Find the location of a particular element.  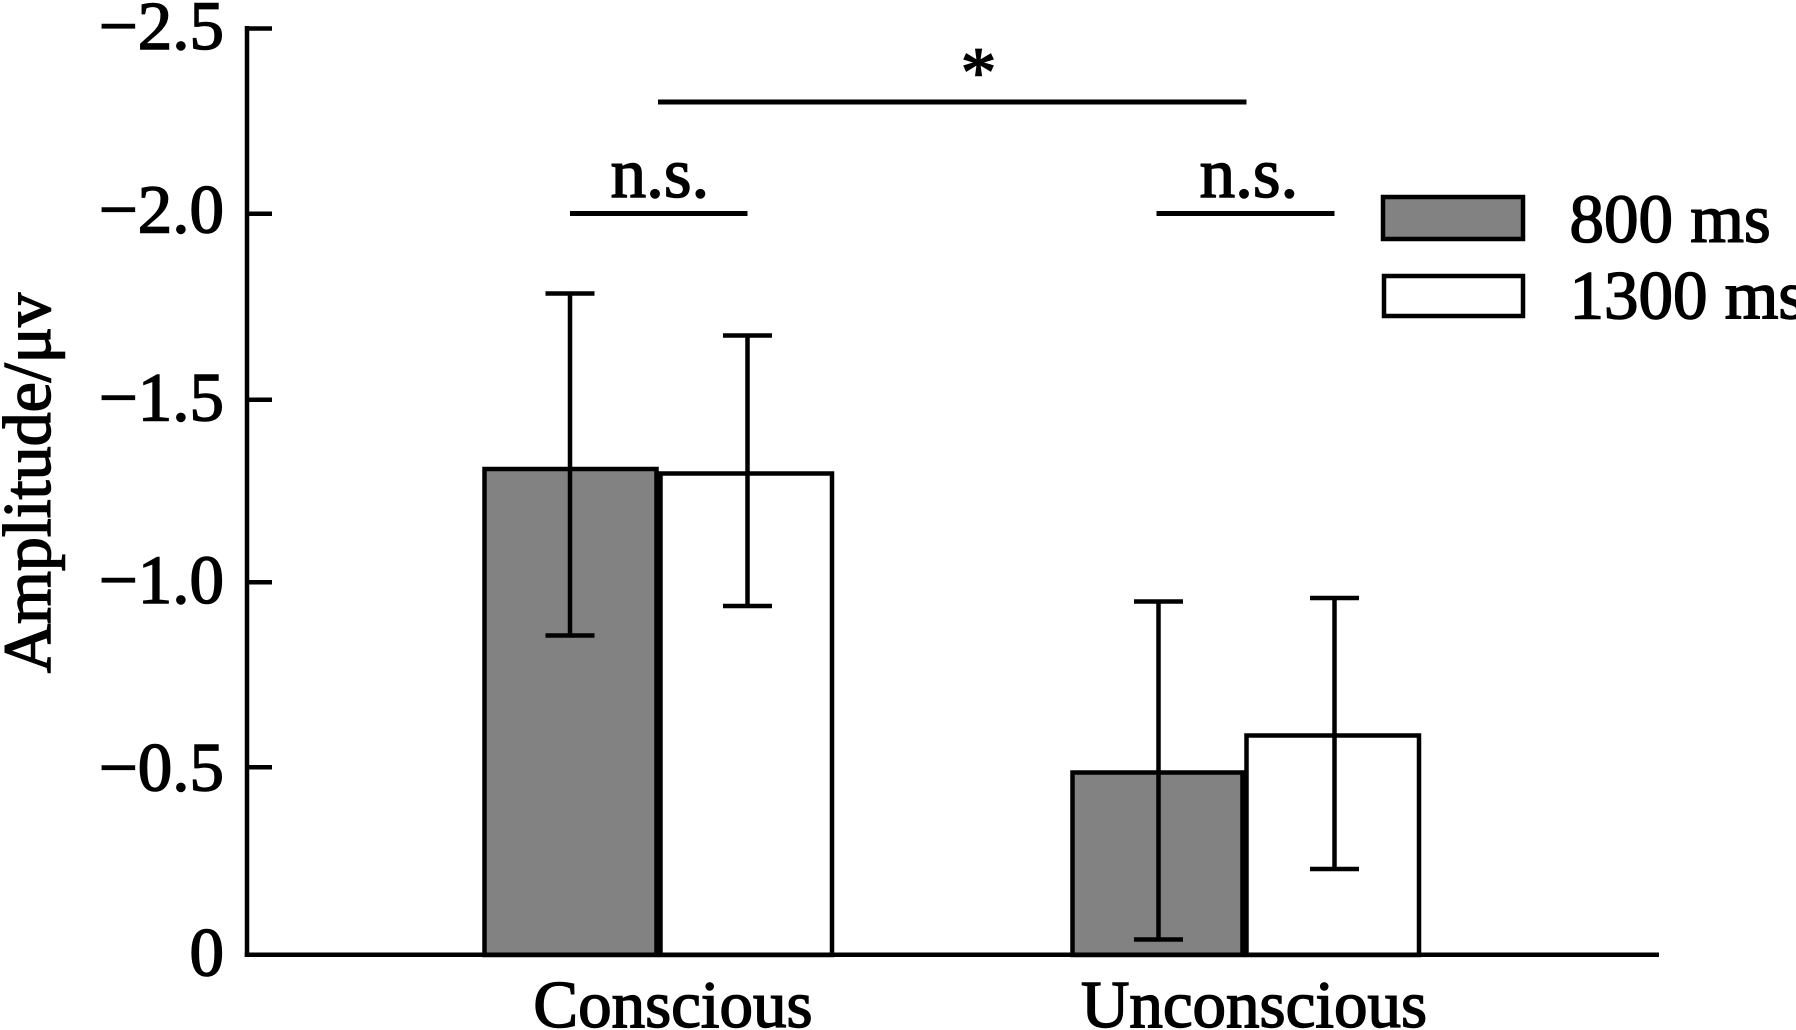

svg-text: Conscious is located at coordinates (672, 999).